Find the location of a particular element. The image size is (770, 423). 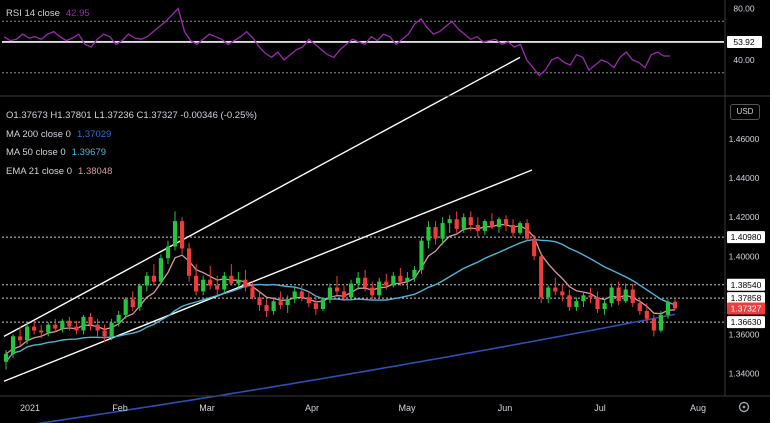

price-tick-label: 1.42000 is located at coordinates (744, 217).